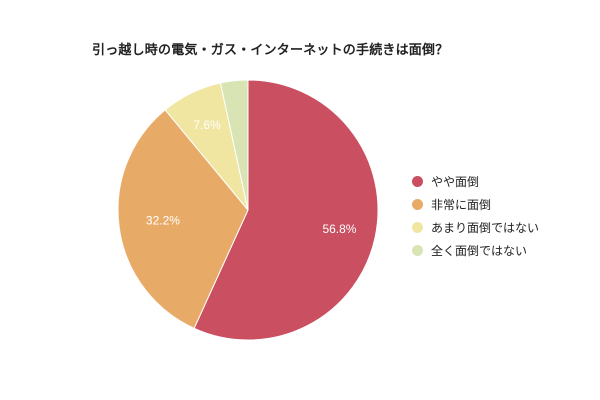 Image resolution: width=600 pixels, height=400 pixels. What do you see at coordinates (485, 228) in the screenshot?
I see `legend-label: あまり面倒ではない` at bounding box center [485, 228].